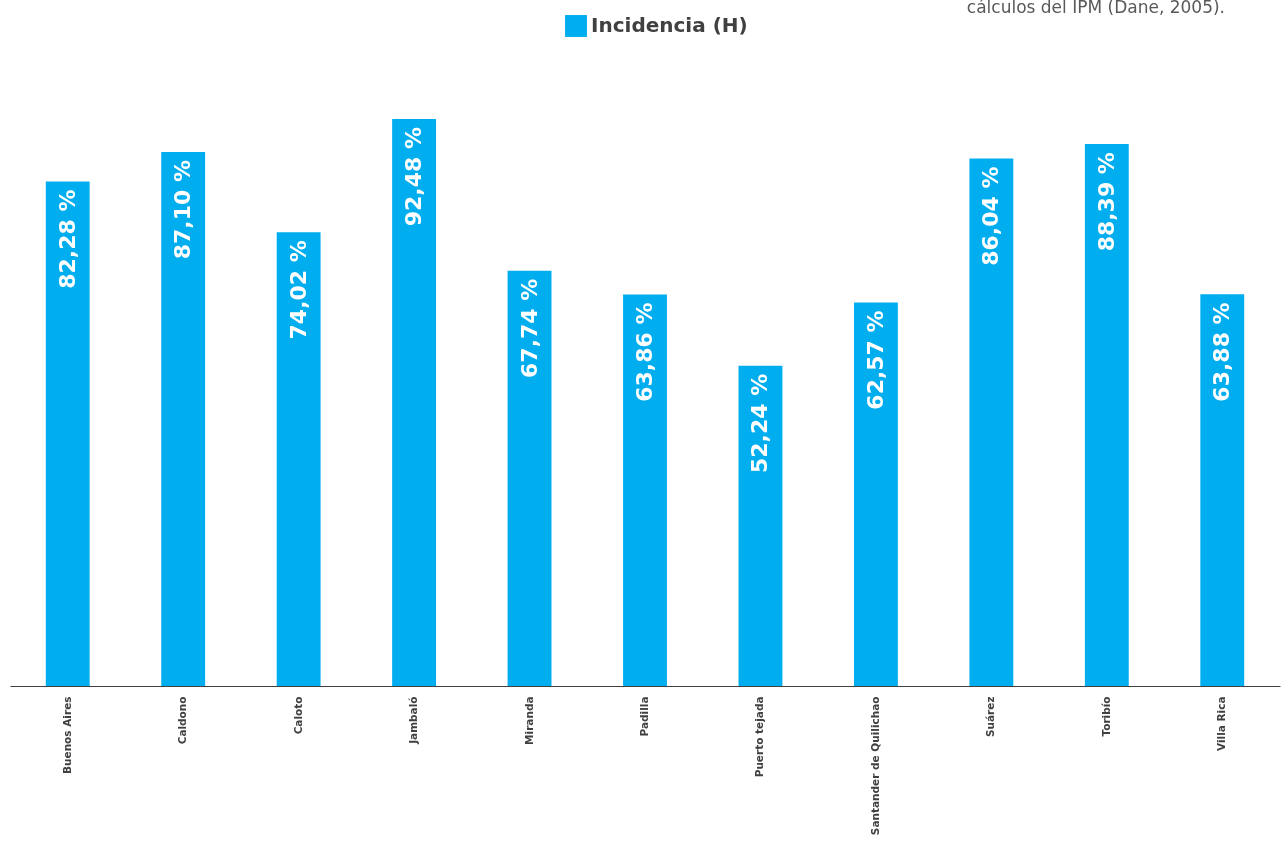 This screenshot has width=1281, height=857. Describe the element at coordinates (183, 209) in the screenshot. I see `data-label: 87,10 %` at that location.